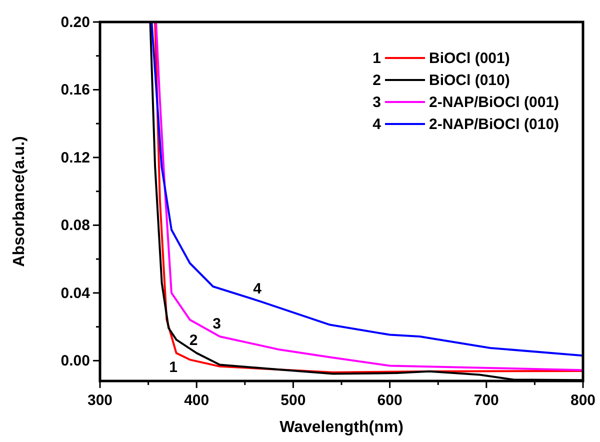 This screenshot has height=442, width=600. I want to click on y-tick-label: 0.12, so click(75, 157).